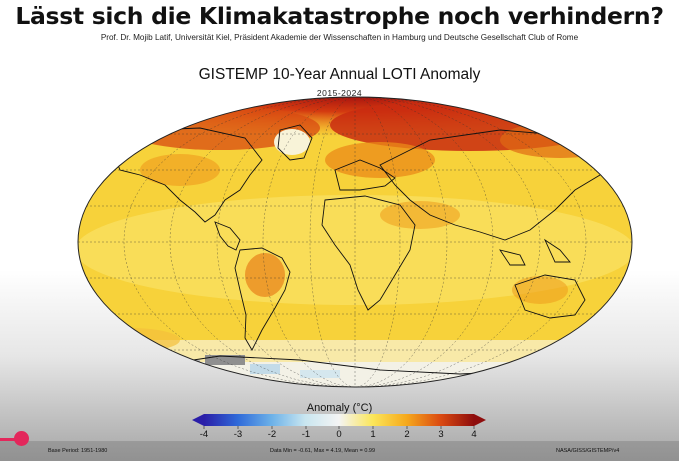 The width and height of the screenshot is (679, 461). I want to click on base-period-label: Base Period: 1951-1980, so click(78, 451).